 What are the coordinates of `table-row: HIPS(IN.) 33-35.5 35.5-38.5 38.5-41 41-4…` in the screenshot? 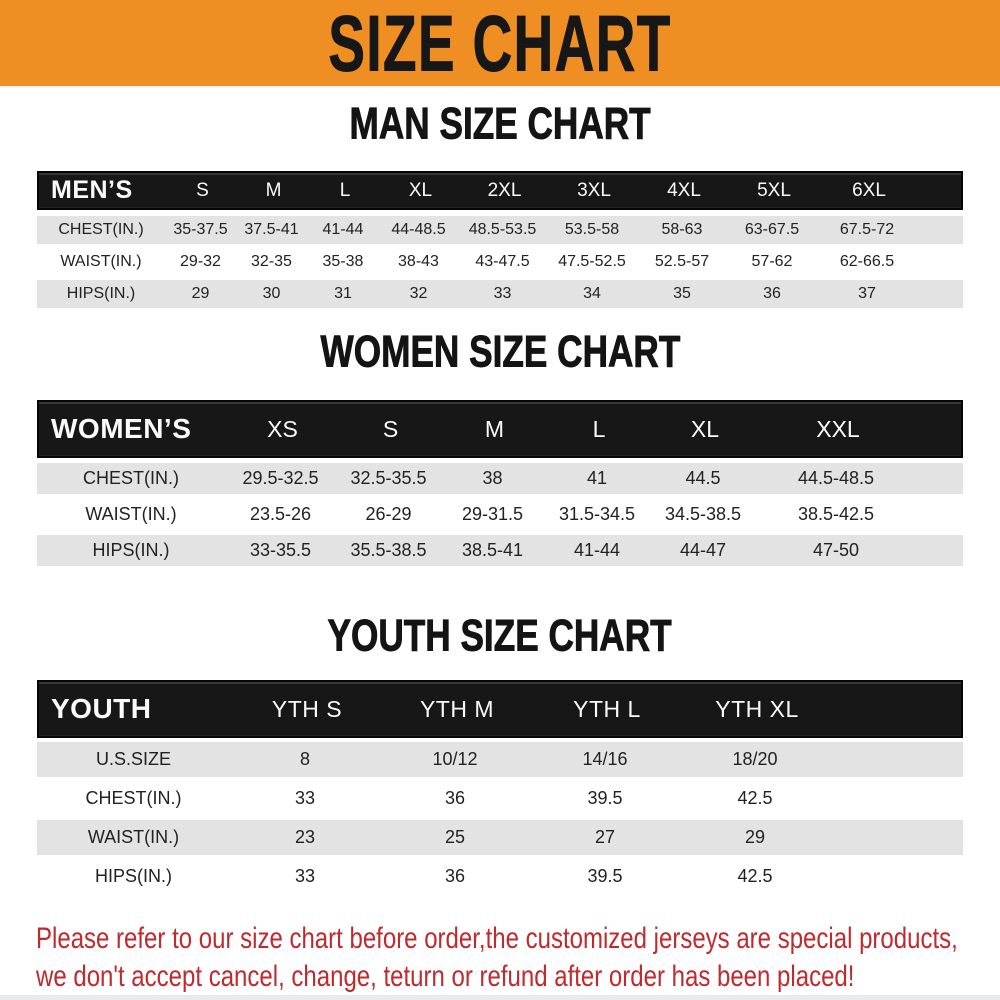 It's located at (500, 550).